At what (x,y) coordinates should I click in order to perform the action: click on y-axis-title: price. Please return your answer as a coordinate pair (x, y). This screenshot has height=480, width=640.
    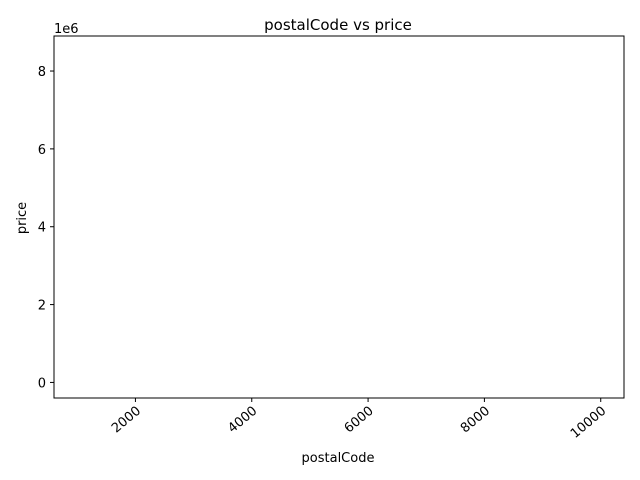
    Looking at the image, I should click on (22, 218).